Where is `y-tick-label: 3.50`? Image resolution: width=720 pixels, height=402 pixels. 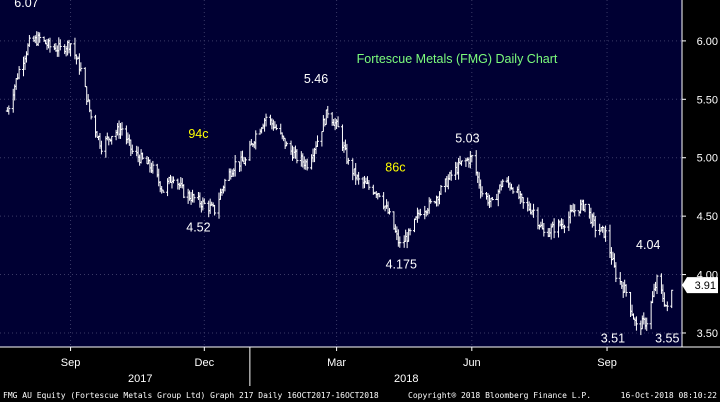 y-tick-label: 3.50 is located at coordinates (707, 334).